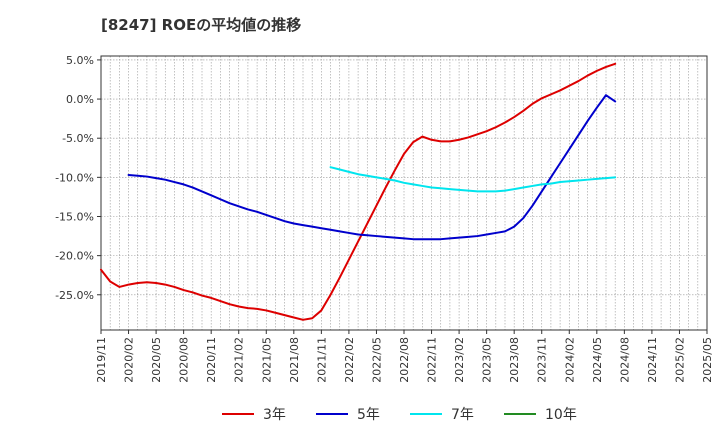 The width and height of the screenshot is (720, 440). I want to click on x-tick-label: 2021/11, so click(321, 360).